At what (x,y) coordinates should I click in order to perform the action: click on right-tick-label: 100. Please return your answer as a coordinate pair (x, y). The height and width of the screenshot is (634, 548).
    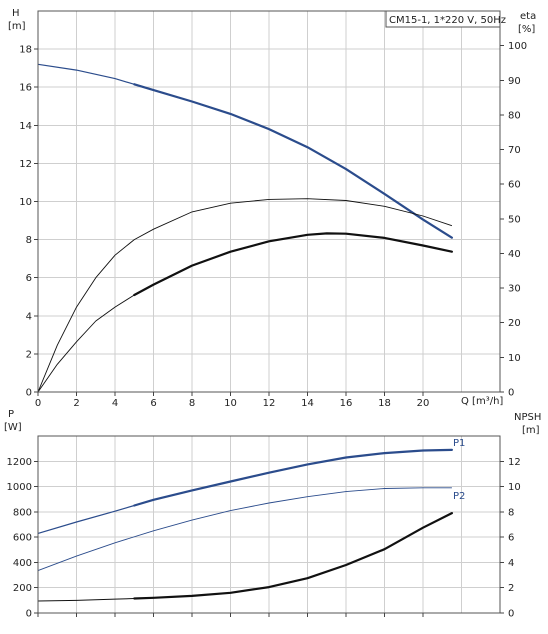
    Looking at the image, I should click on (517, 46).